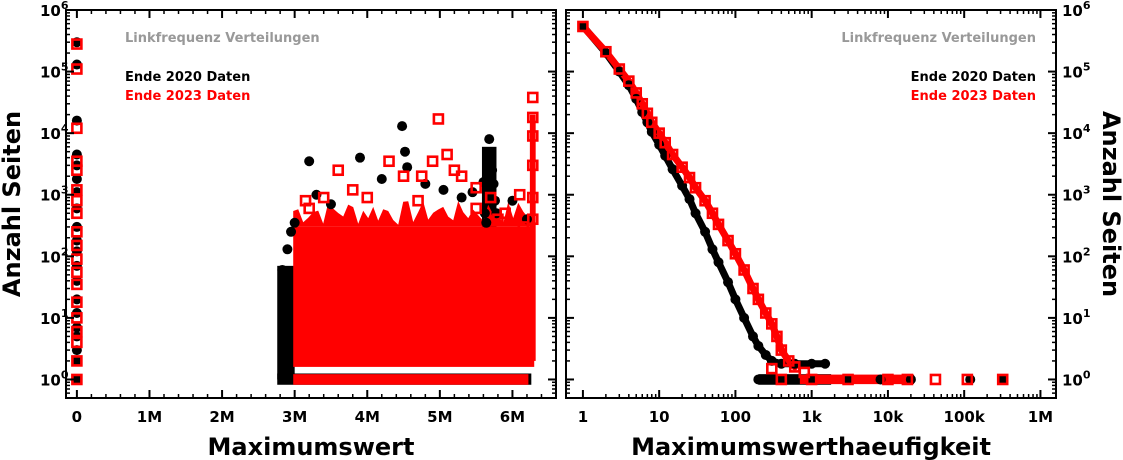  What do you see at coordinates (857, 379) in the screenshot?
I see `series-2023-flat-band` at bounding box center [857, 379].